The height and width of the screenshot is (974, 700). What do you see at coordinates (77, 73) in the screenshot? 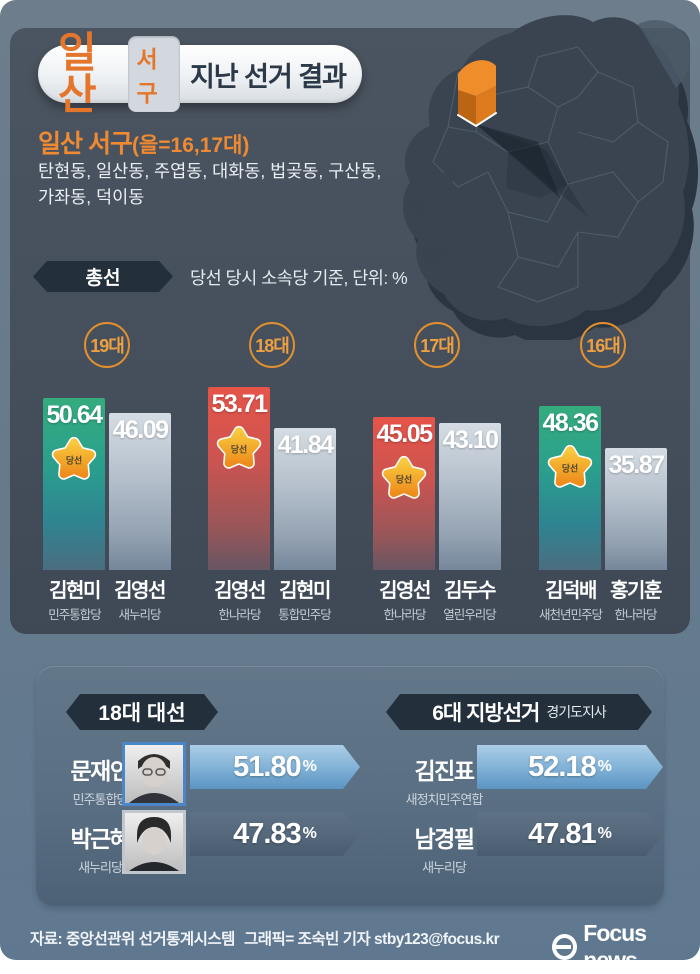
I see `title-main: 일산` at bounding box center [77, 73].